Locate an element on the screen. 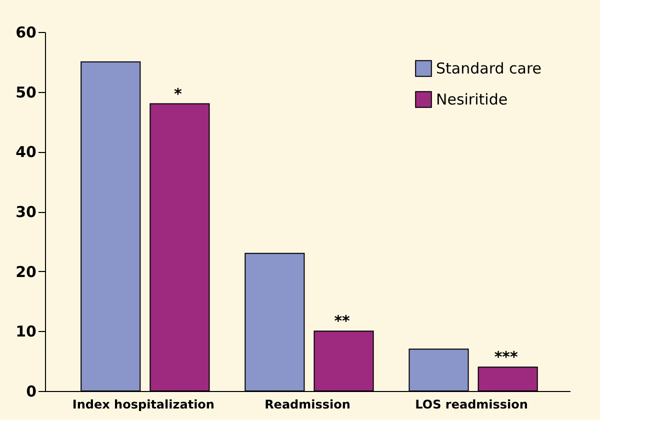 Image resolution: width=656 pixels, height=444 pixels. y-tick-label: 10 is located at coordinates (26, 331).